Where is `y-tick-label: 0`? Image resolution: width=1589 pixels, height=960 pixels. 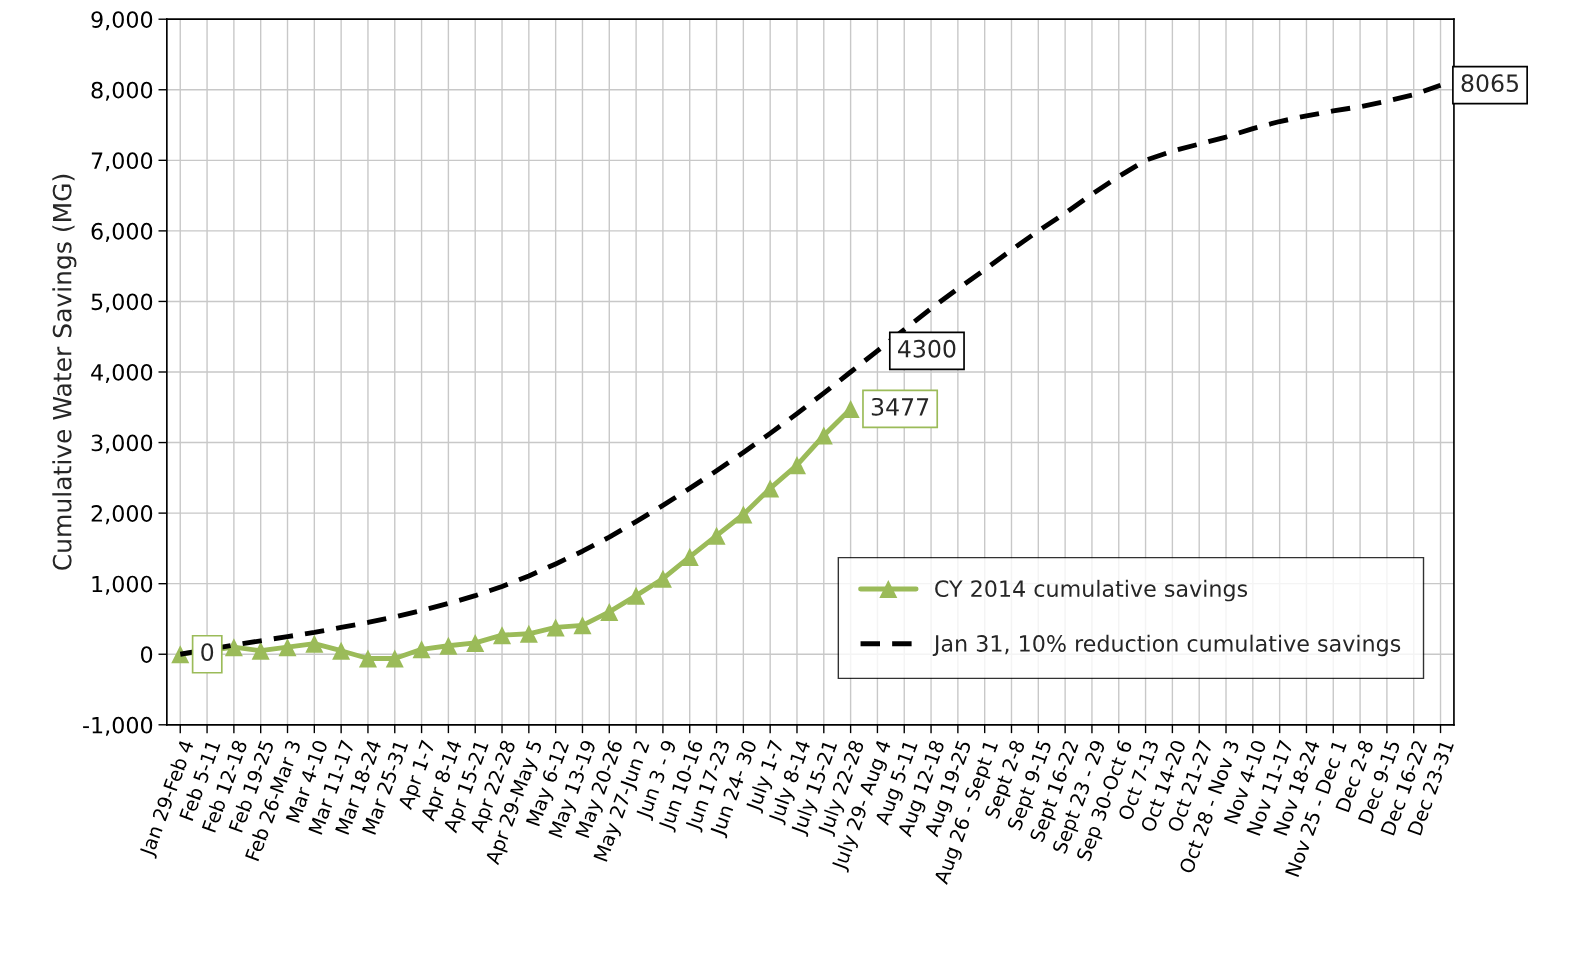
y-tick-label: 0 is located at coordinates (146, 654).